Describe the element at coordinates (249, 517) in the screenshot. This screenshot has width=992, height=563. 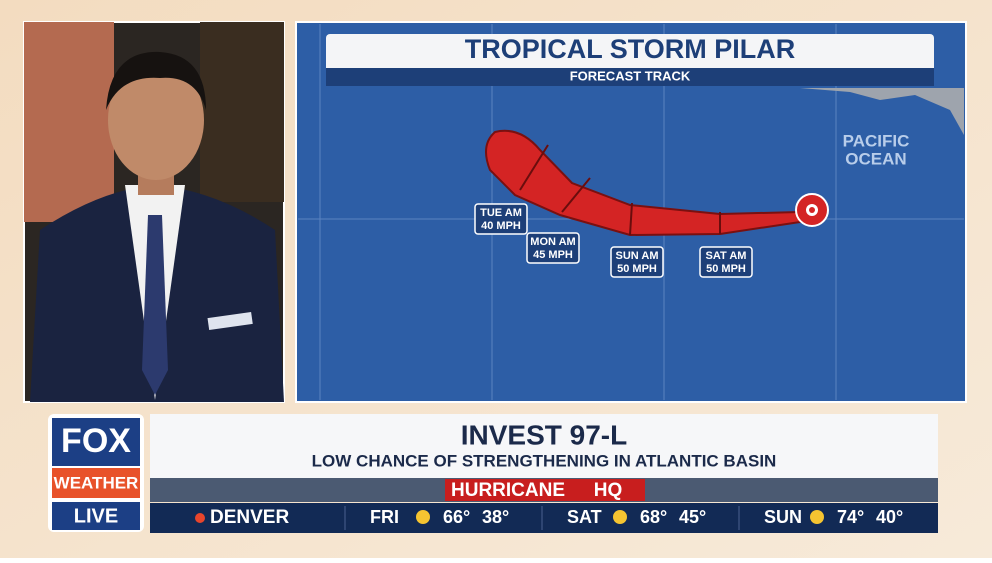
I see `ticker-city: DENVER` at that location.